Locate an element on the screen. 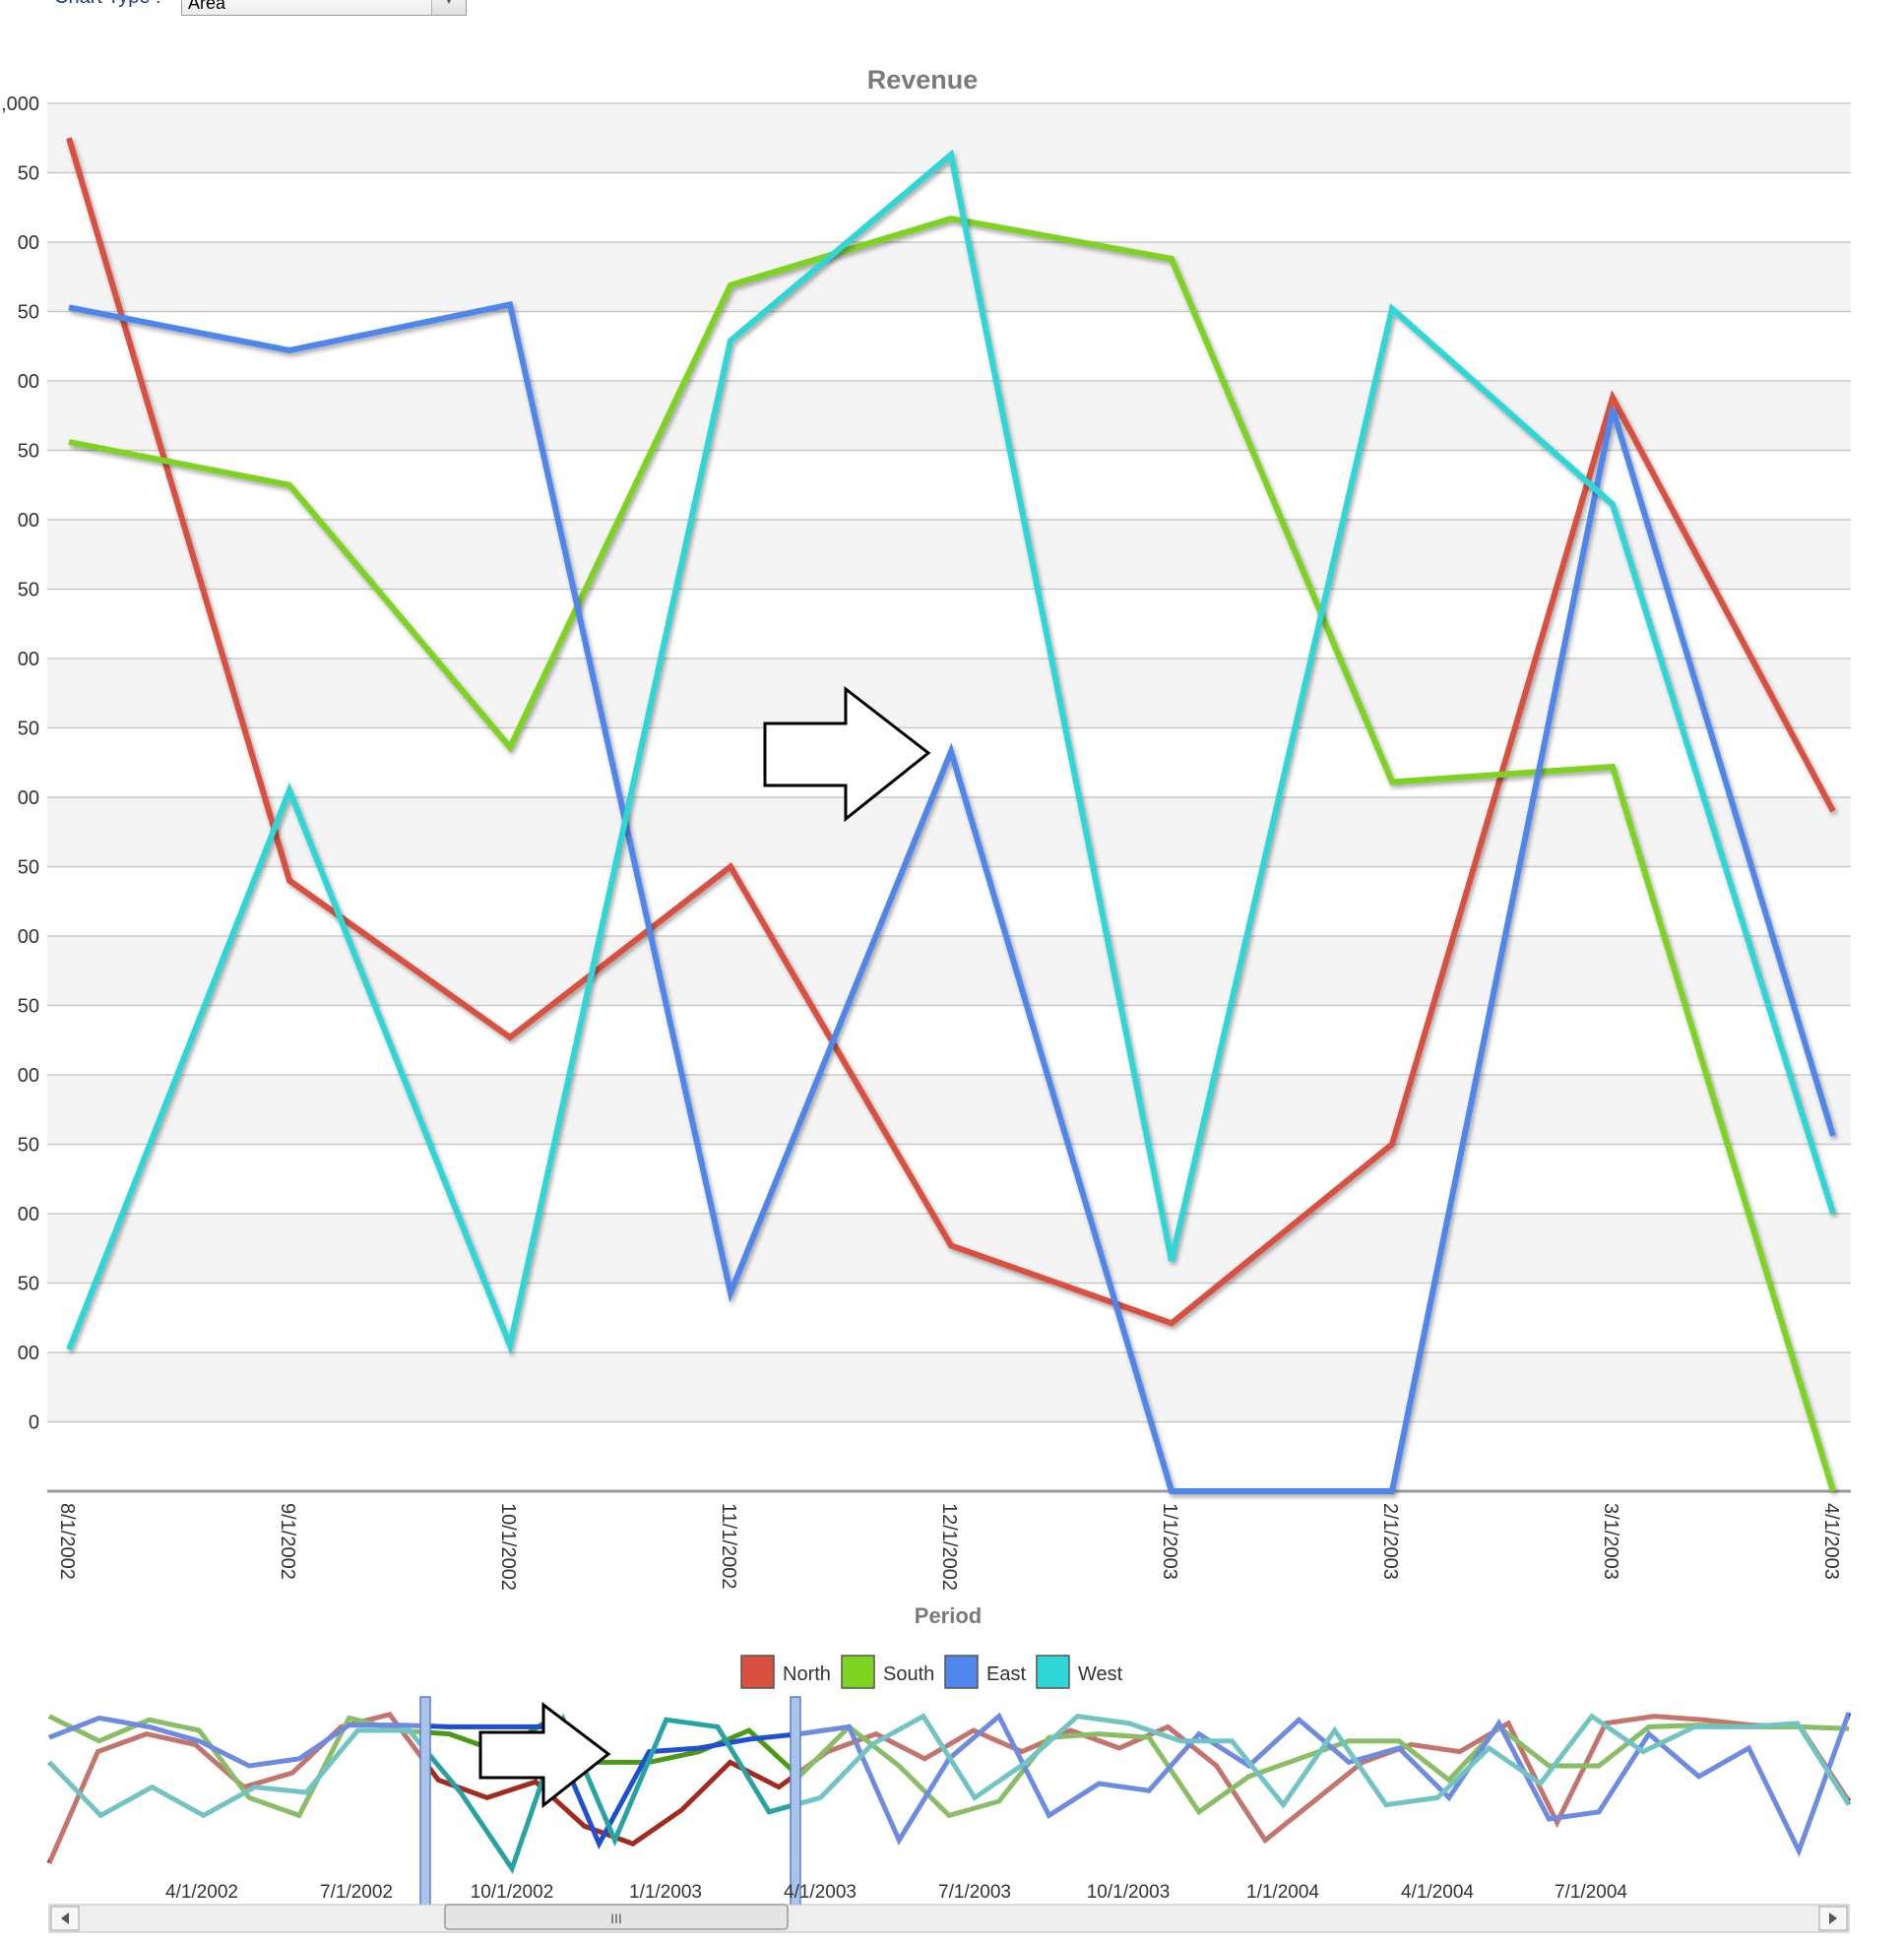  x-tick-label: 12/1/2002 is located at coordinates (949, 1547).